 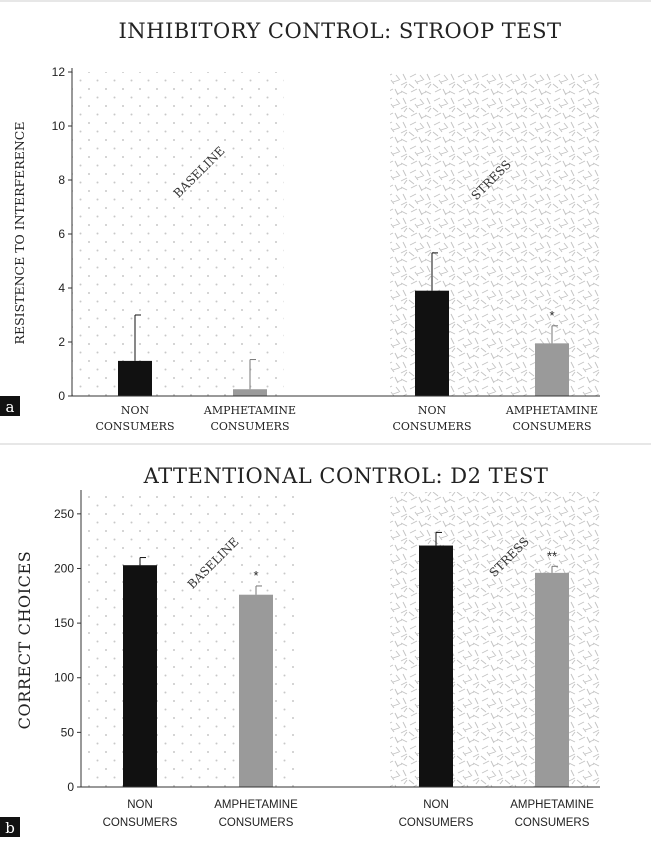 I want to click on y-tick-label-b-2: 100, so click(x=64, y=678).